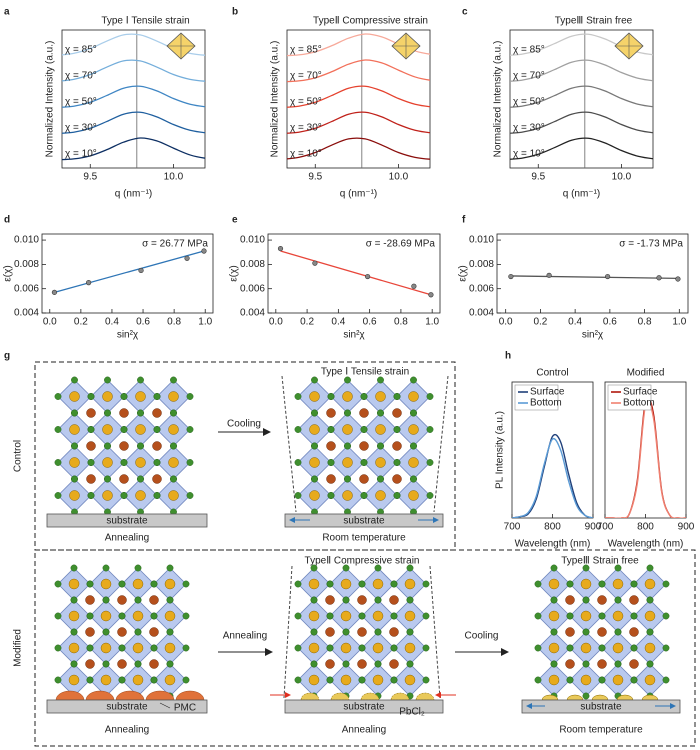 Image resolution: width=700 pixels, height=750 pixels. I want to click on arrow-label: Annealing, so click(245, 636).